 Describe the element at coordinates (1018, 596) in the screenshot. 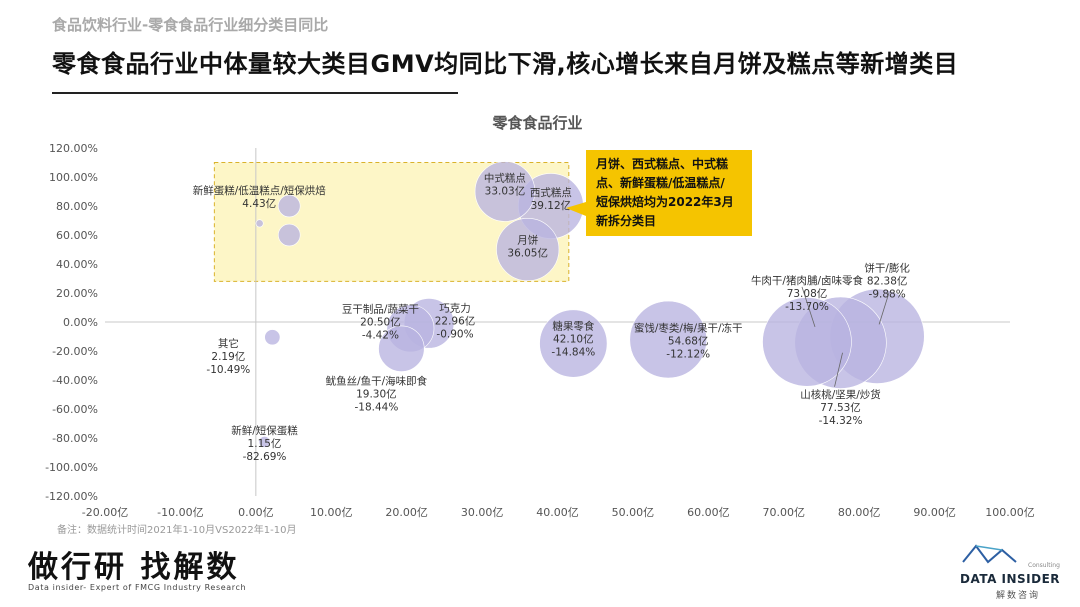

I see `logo-chinese-name: 解数咨询` at that location.